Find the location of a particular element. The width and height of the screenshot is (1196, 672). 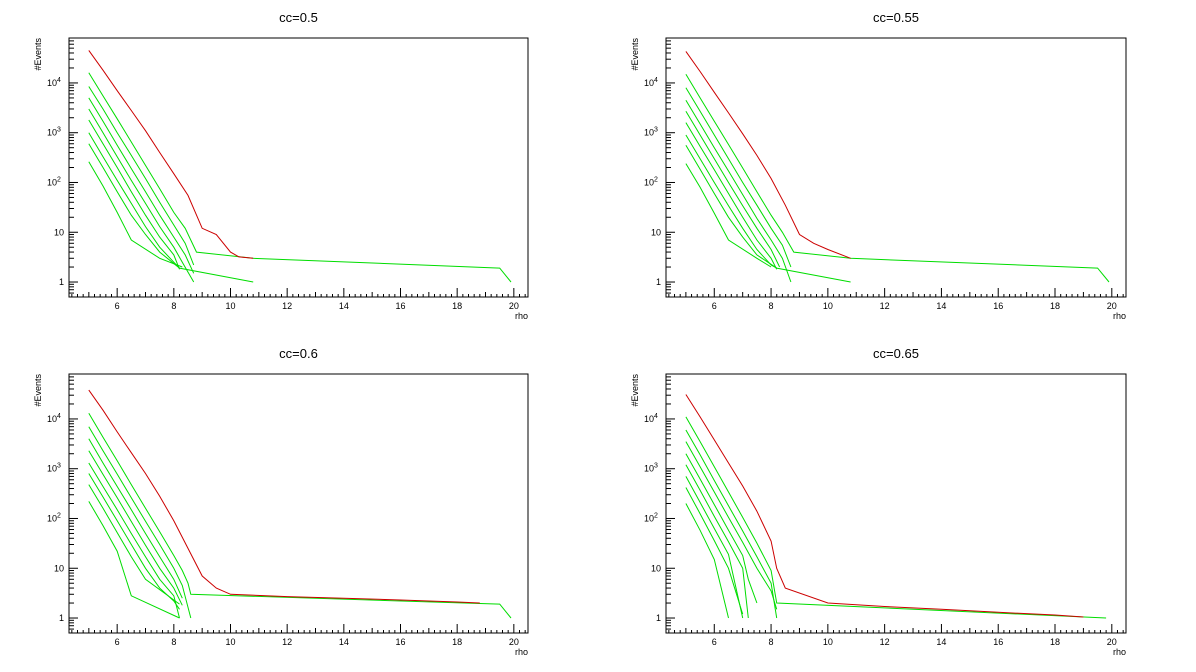

panel-title: cc=0.6 is located at coordinates (298, 353).